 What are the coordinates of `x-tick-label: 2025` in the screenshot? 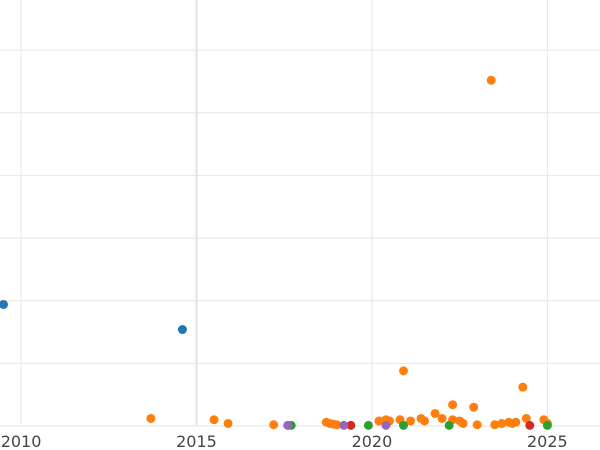 It's located at (547, 441).